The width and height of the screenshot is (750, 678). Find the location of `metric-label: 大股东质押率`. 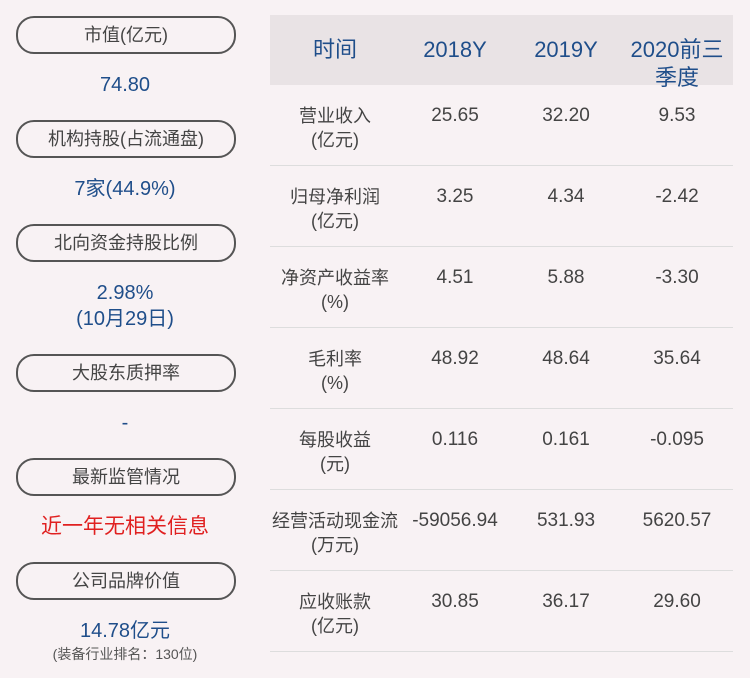

metric-label: 大股东质押率 is located at coordinates (126, 373).